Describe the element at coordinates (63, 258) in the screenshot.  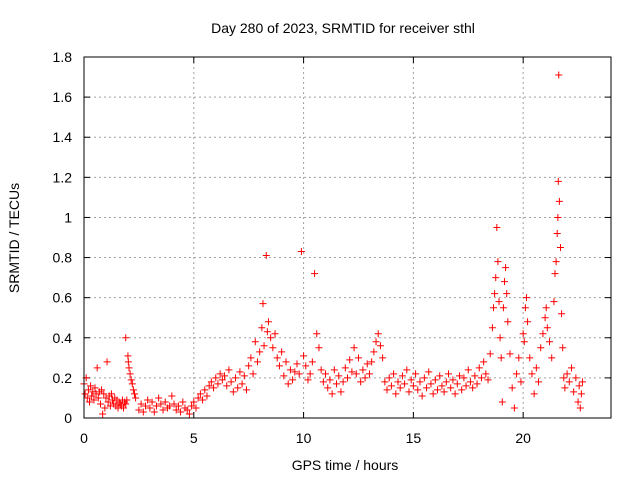
I see `y-tick-label: 0.8` at that location.